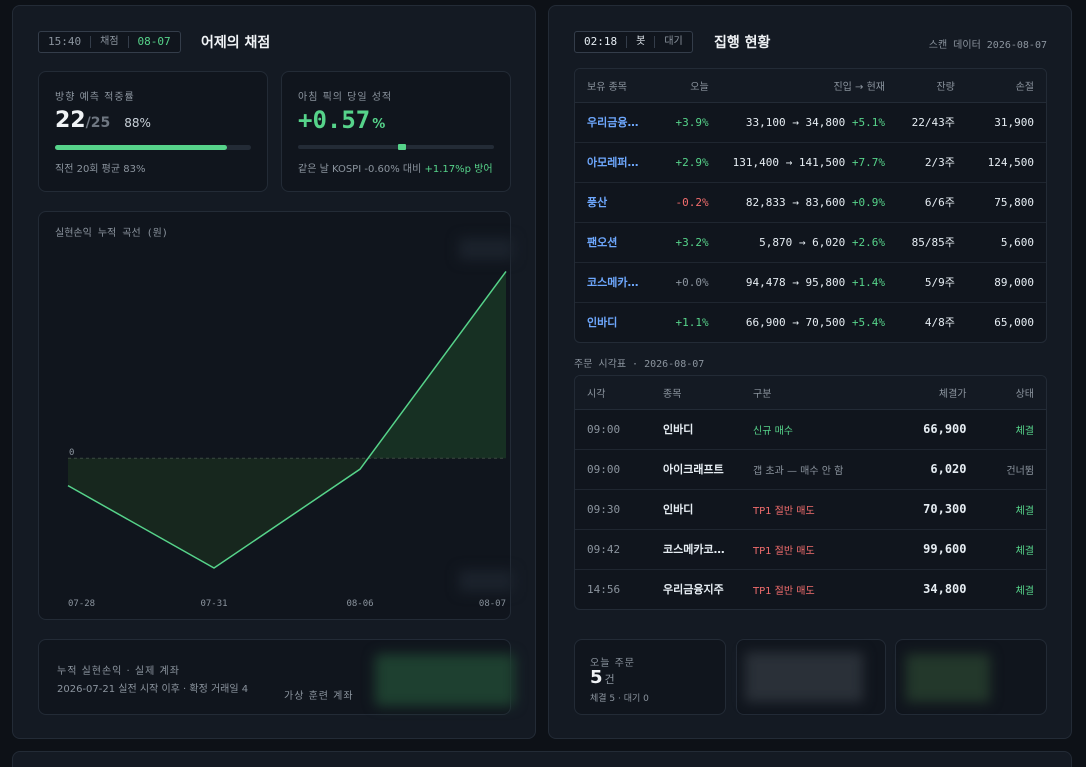 The width and height of the screenshot is (1086, 767). I want to click on chart-zero-label: 0, so click(71, 453).